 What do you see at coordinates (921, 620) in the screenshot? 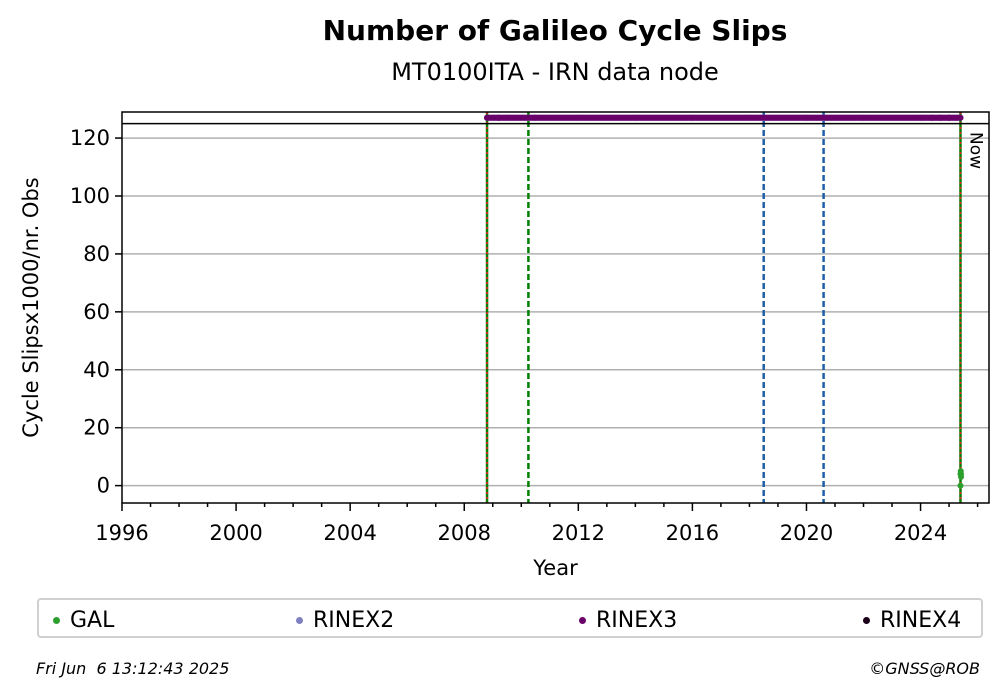
I see `legend-label-rinex4: RINEX4` at bounding box center [921, 620].